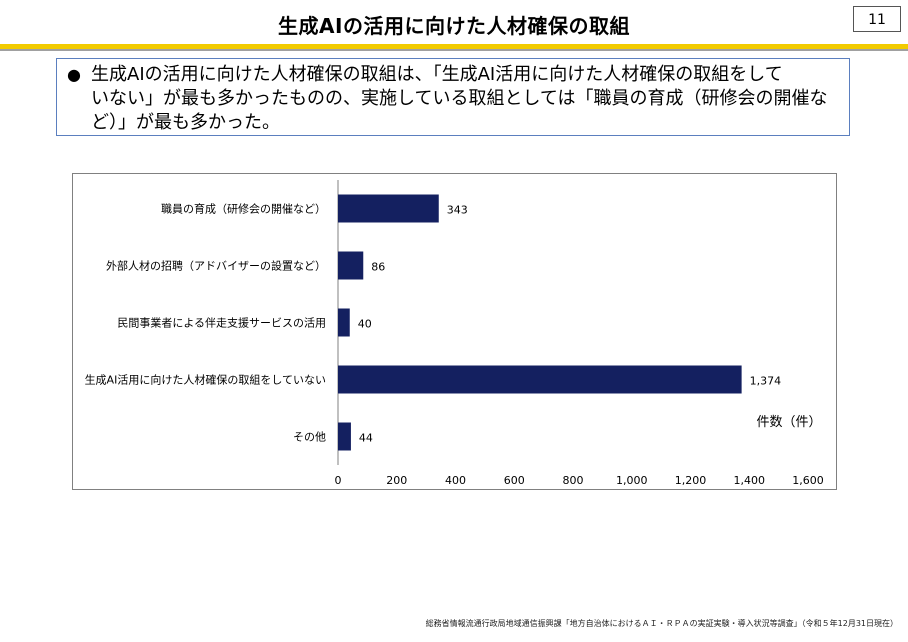 The width and height of the screenshot is (908, 642). I want to click on header-rule-gray, so click(454, 50).